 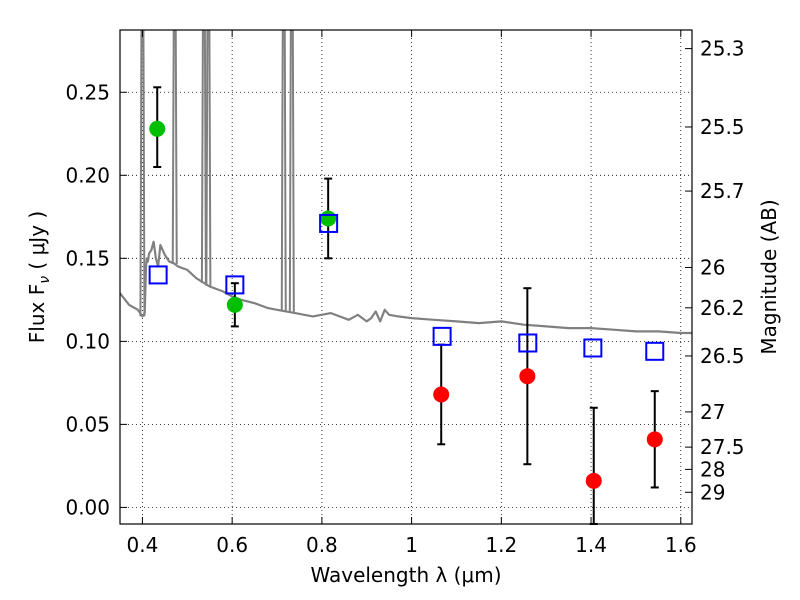 I want to click on y-axis-title: Flux Fν ( μJy ), so click(x=39, y=277).